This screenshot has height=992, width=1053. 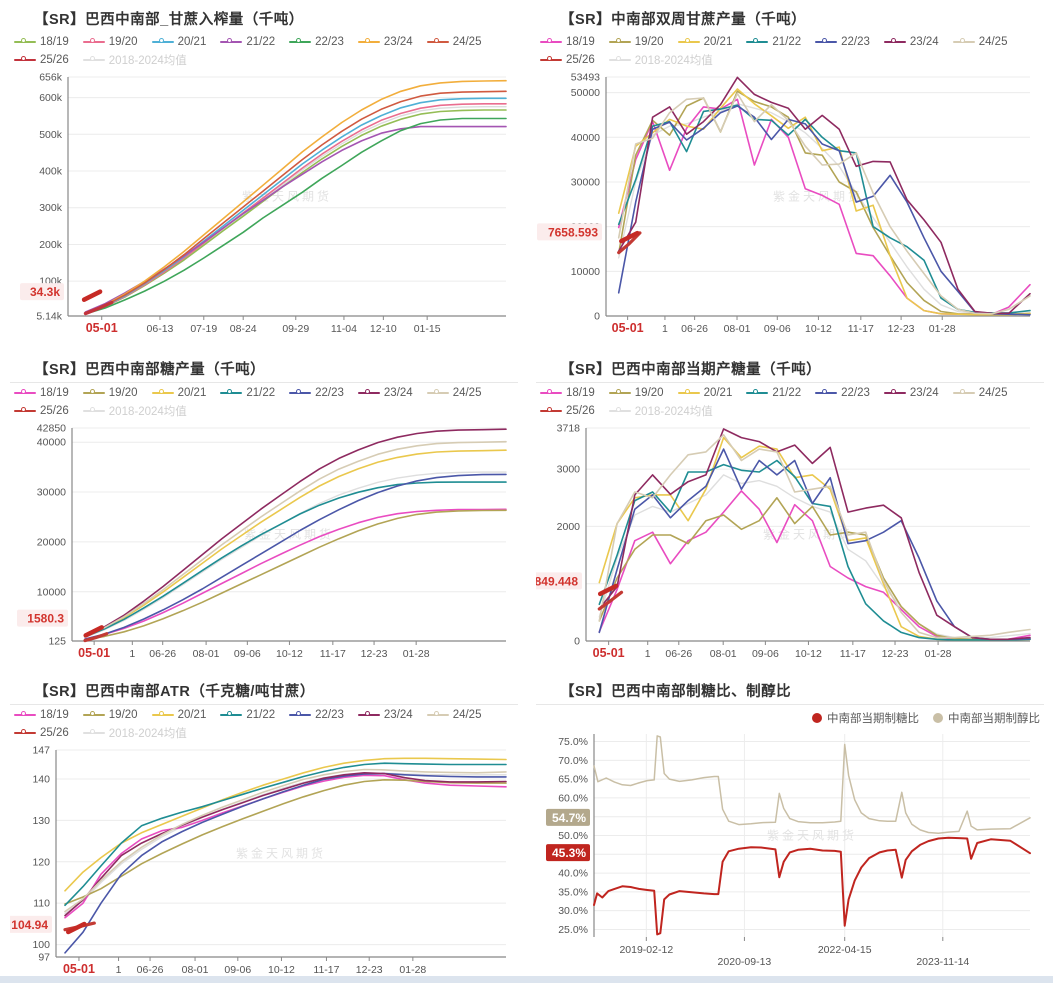 I want to click on x-tick-label: 05-01, so click(x=79, y=969).